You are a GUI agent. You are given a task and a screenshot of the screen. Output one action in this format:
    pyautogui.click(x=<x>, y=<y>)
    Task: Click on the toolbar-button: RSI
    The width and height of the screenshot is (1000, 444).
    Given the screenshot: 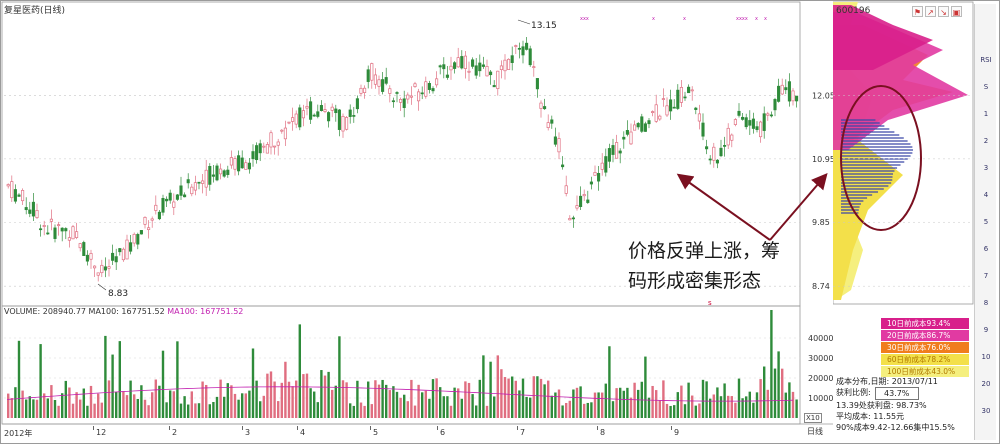 What is the action you would take?
    pyautogui.click(x=986, y=60)
    